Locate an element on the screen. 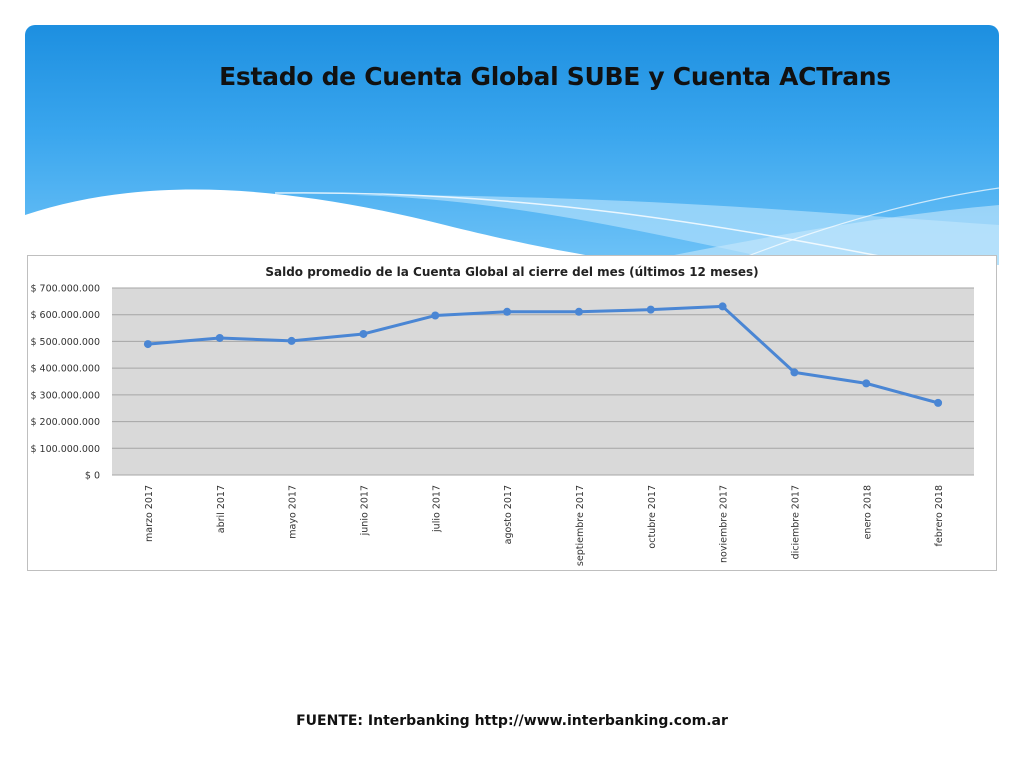 This screenshot has height=768, width=1024. y-tick-label: $ 100.000.000 is located at coordinates (65, 449).